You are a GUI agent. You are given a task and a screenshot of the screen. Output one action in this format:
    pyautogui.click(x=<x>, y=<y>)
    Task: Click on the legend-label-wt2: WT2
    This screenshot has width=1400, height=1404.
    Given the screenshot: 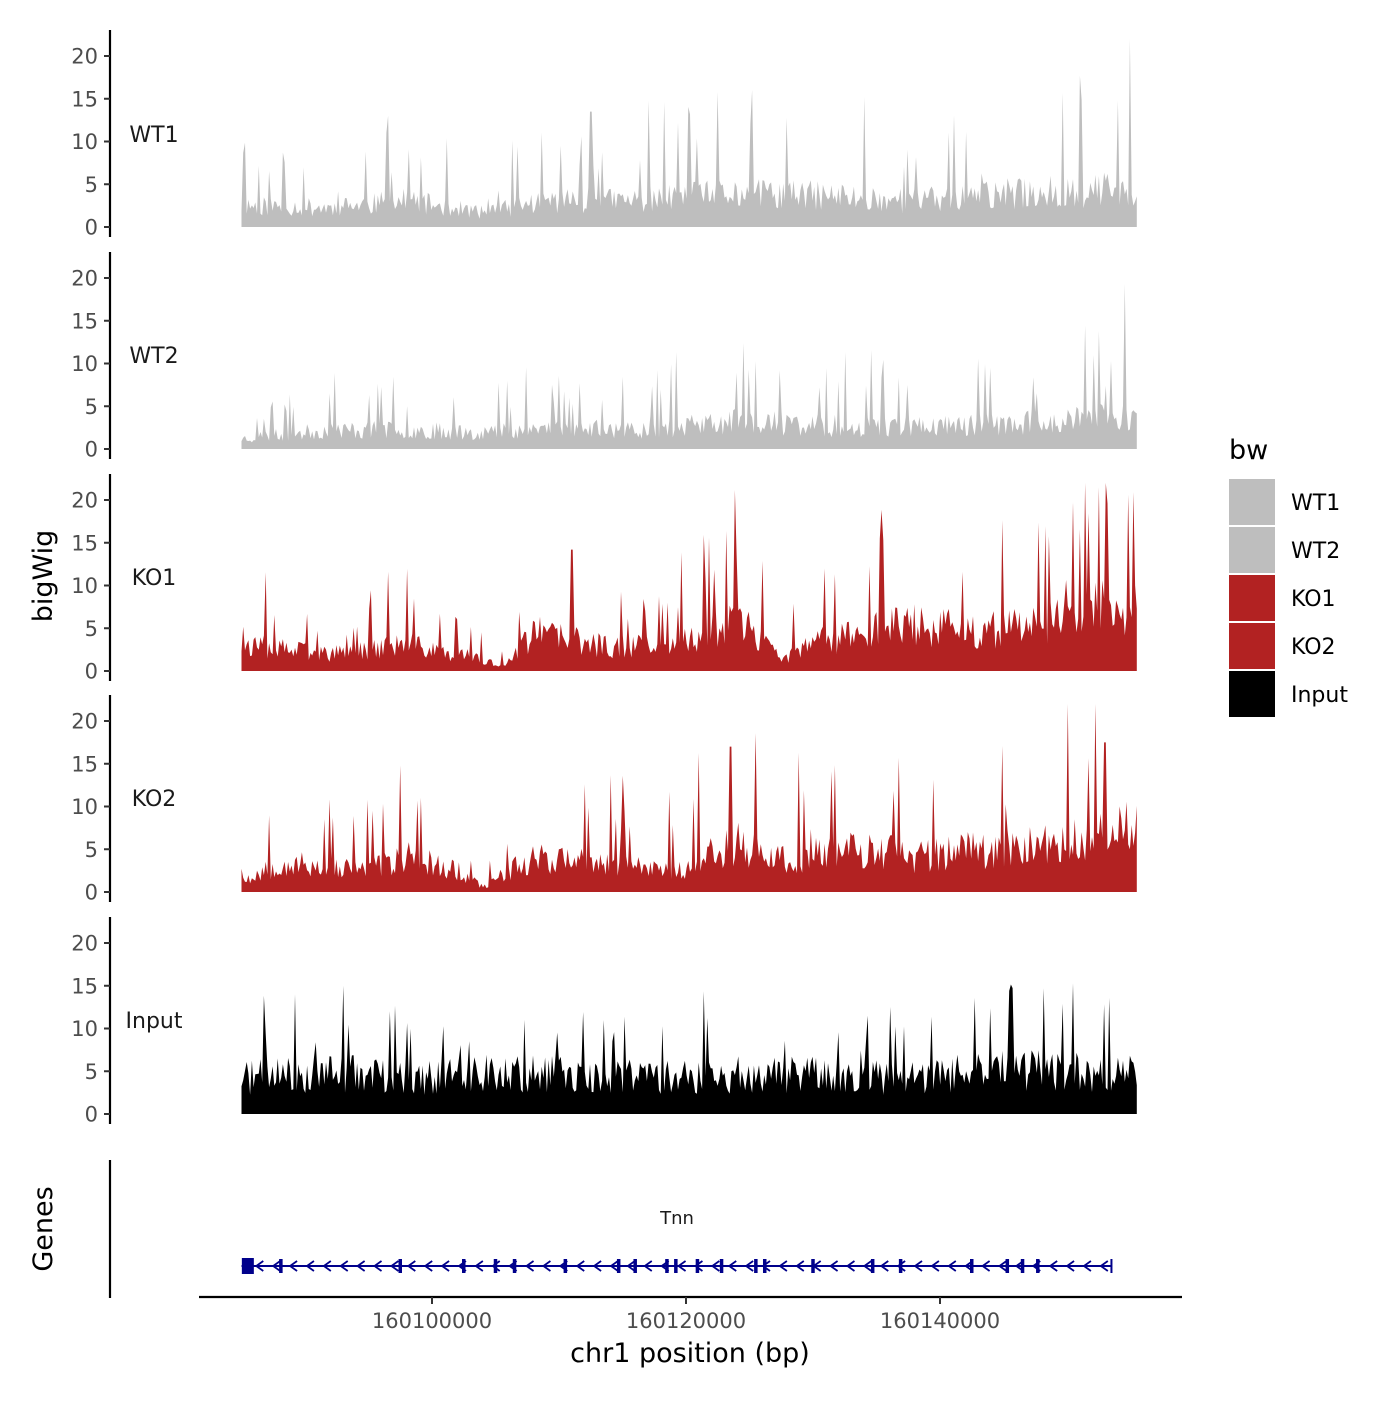 What is the action you would take?
    pyautogui.click(x=1315, y=551)
    